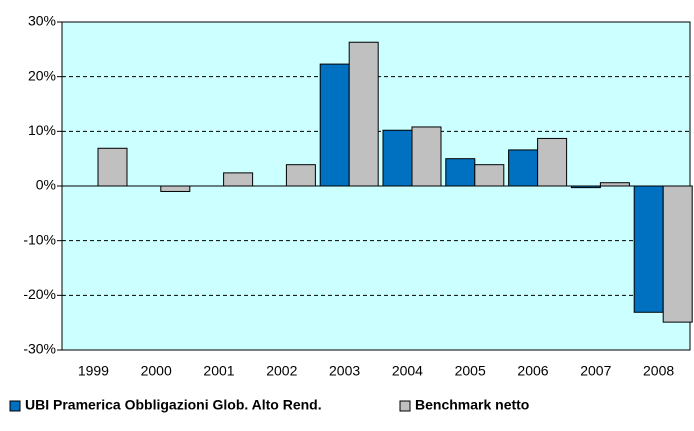 Image resolution: width=694 pixels, height=431 pixels. Describe the element at coordinates (39, 294) in the screenshot. I see `y-tick-label: -20%` at that location.